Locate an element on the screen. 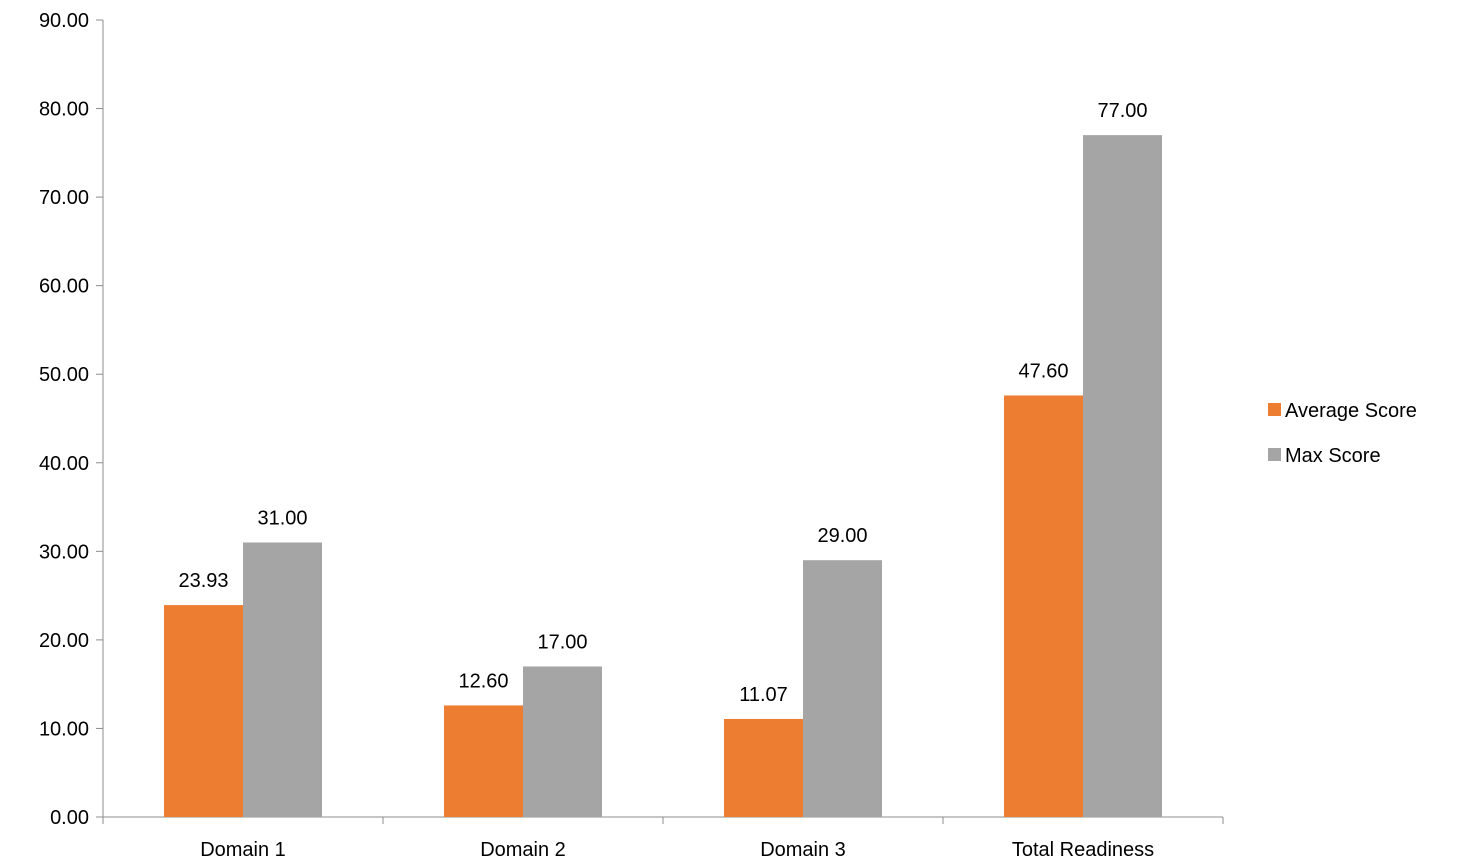 Image resolution: width=1464 pixels, height=861 pixels. y-tick-label: 0.00 is located at coordinates (69, 818).